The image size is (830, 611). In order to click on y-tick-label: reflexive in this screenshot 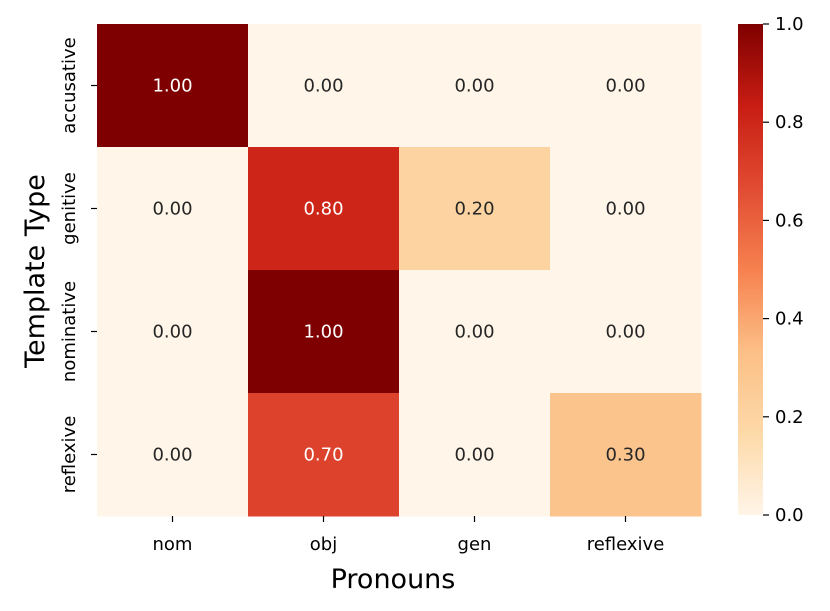, I will do `click(69, 455)`.